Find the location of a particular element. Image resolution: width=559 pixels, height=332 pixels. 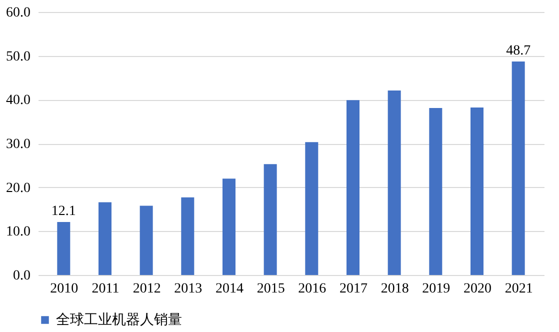

x-tick-label: 2016 is located at coordinates (312, 289).